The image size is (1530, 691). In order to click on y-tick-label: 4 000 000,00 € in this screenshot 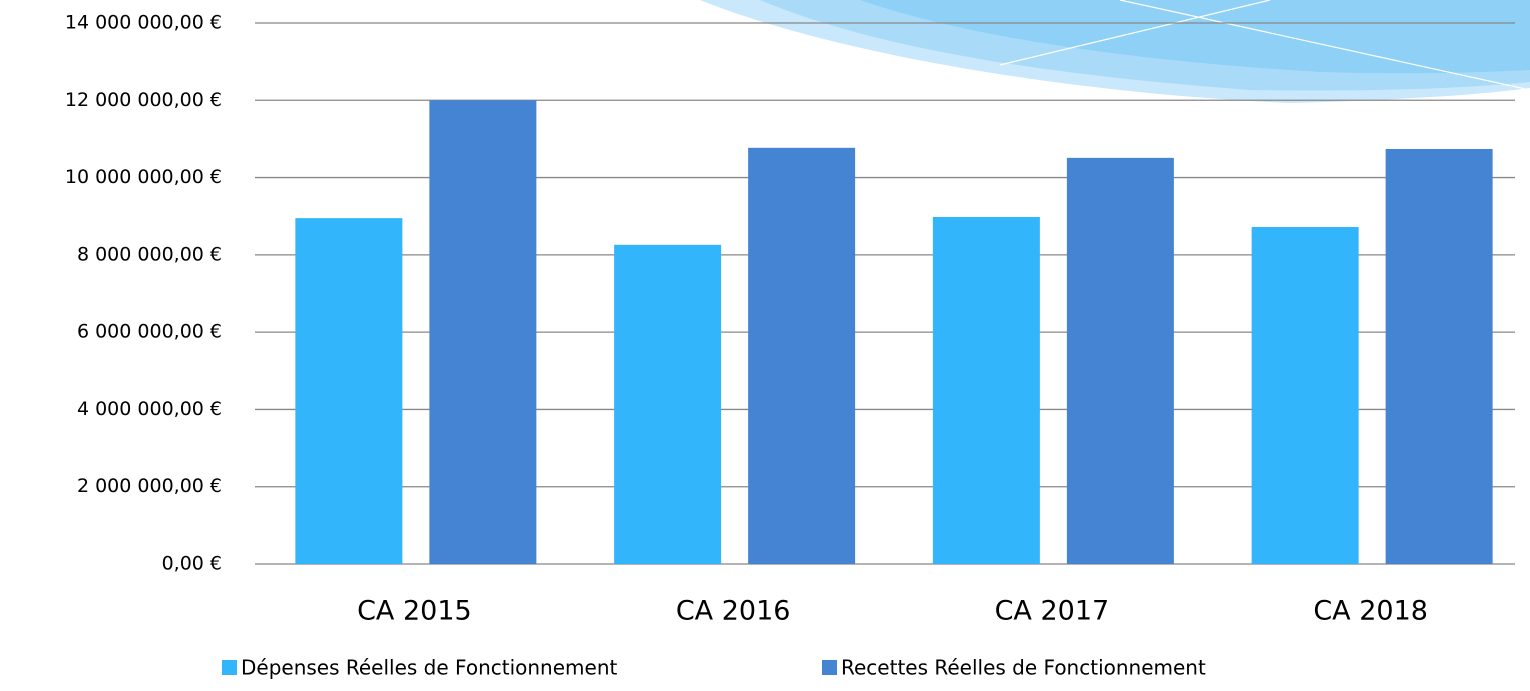, I will do `click(149, 409)`.